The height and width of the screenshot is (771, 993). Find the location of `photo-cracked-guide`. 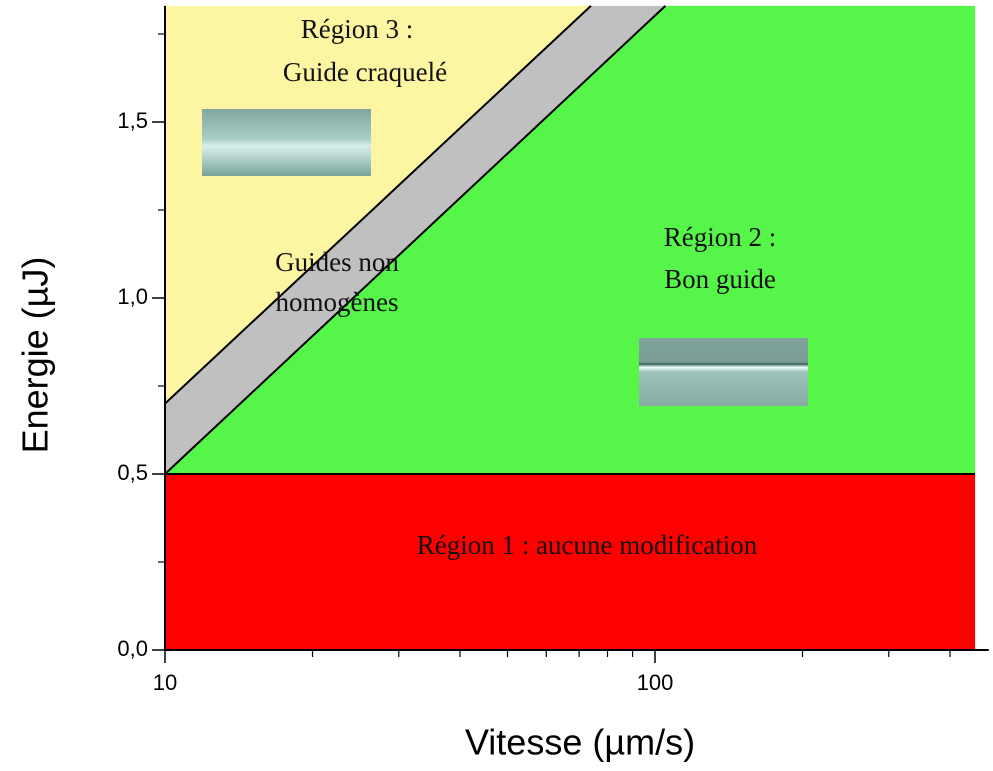

photo-cracked-guide is located at coordinates (286, 142).